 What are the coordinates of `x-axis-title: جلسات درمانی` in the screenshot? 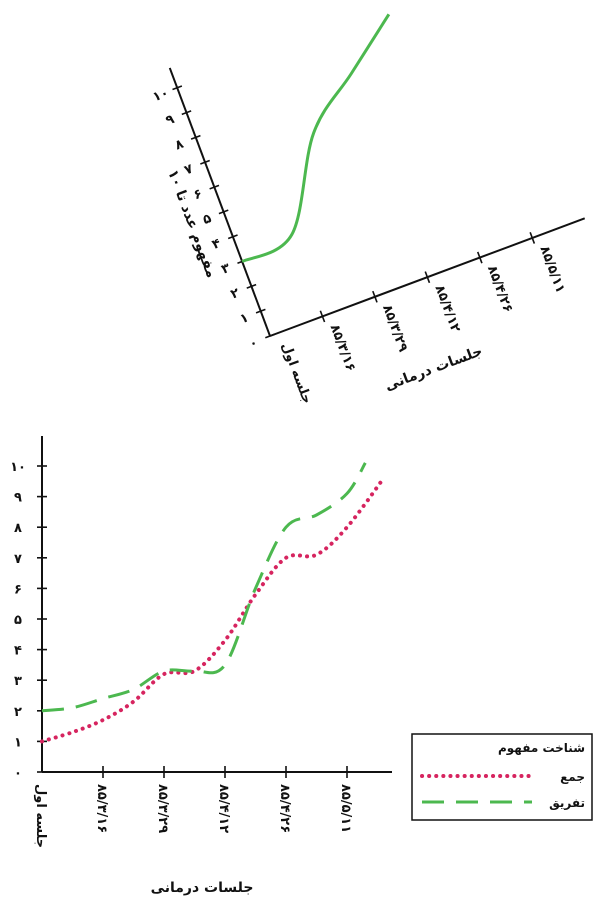 It's located at (202, 888).